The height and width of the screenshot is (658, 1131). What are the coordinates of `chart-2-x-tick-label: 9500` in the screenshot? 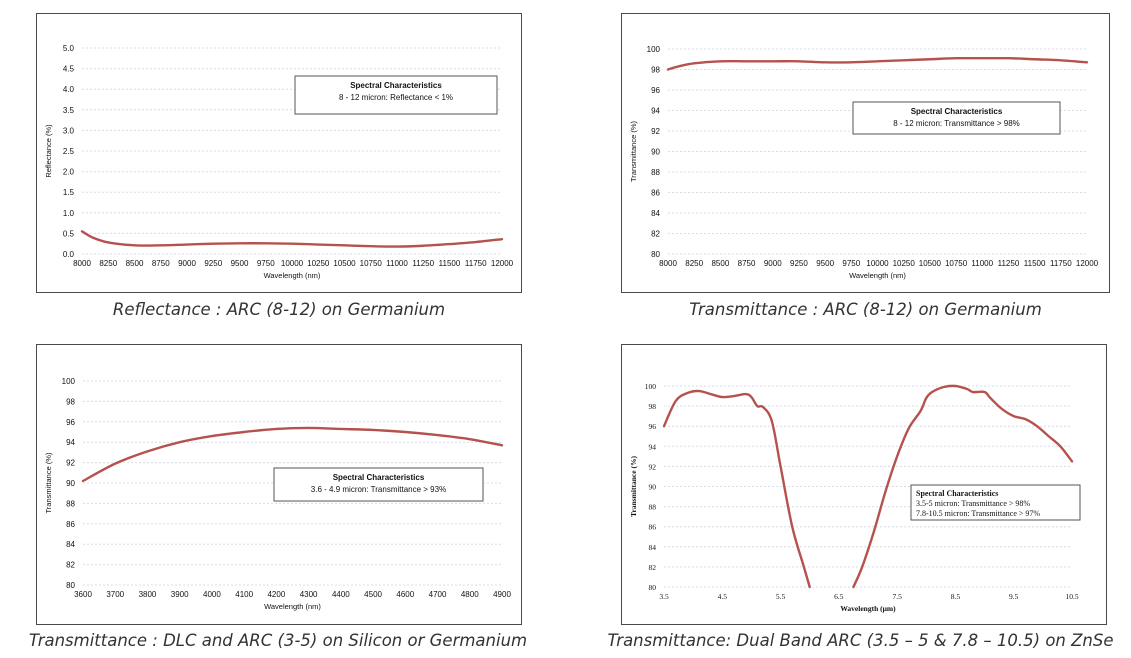 It's located at (825, 263).